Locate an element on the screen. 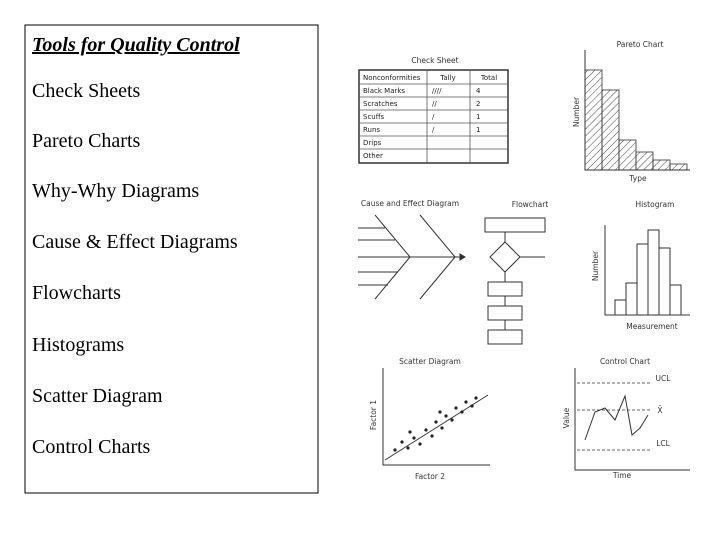 The height and width of the screenshot is (540, 720). list-item: Check Sheets is located at coordinates (86, 91).